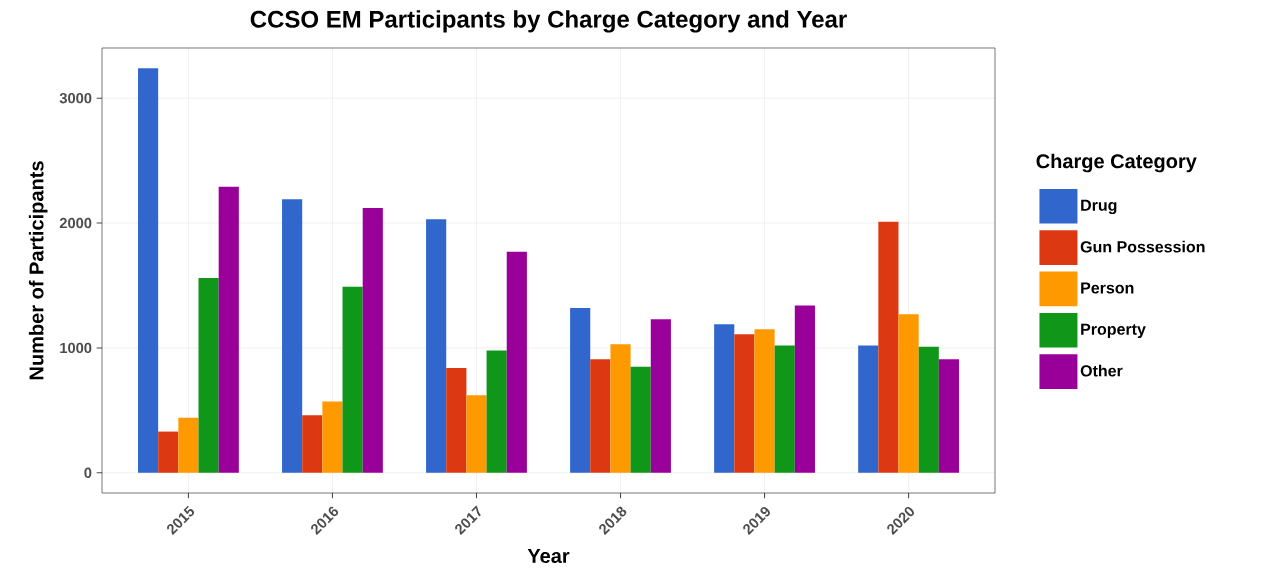 This screenshot has height=586, width=1263. I want to click on chart-title: CCSO EM Participants by Charge Category and Year, so click(548, 21).